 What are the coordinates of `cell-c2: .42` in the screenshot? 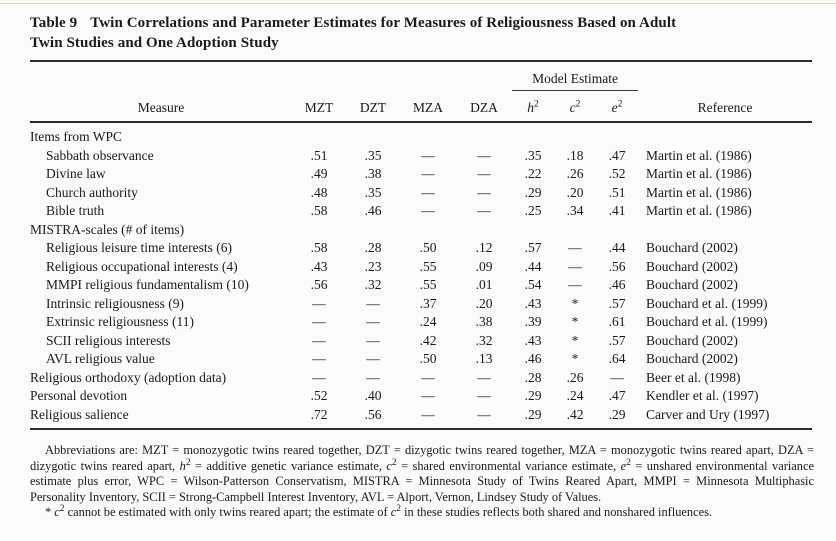 It's located at (575, 414).